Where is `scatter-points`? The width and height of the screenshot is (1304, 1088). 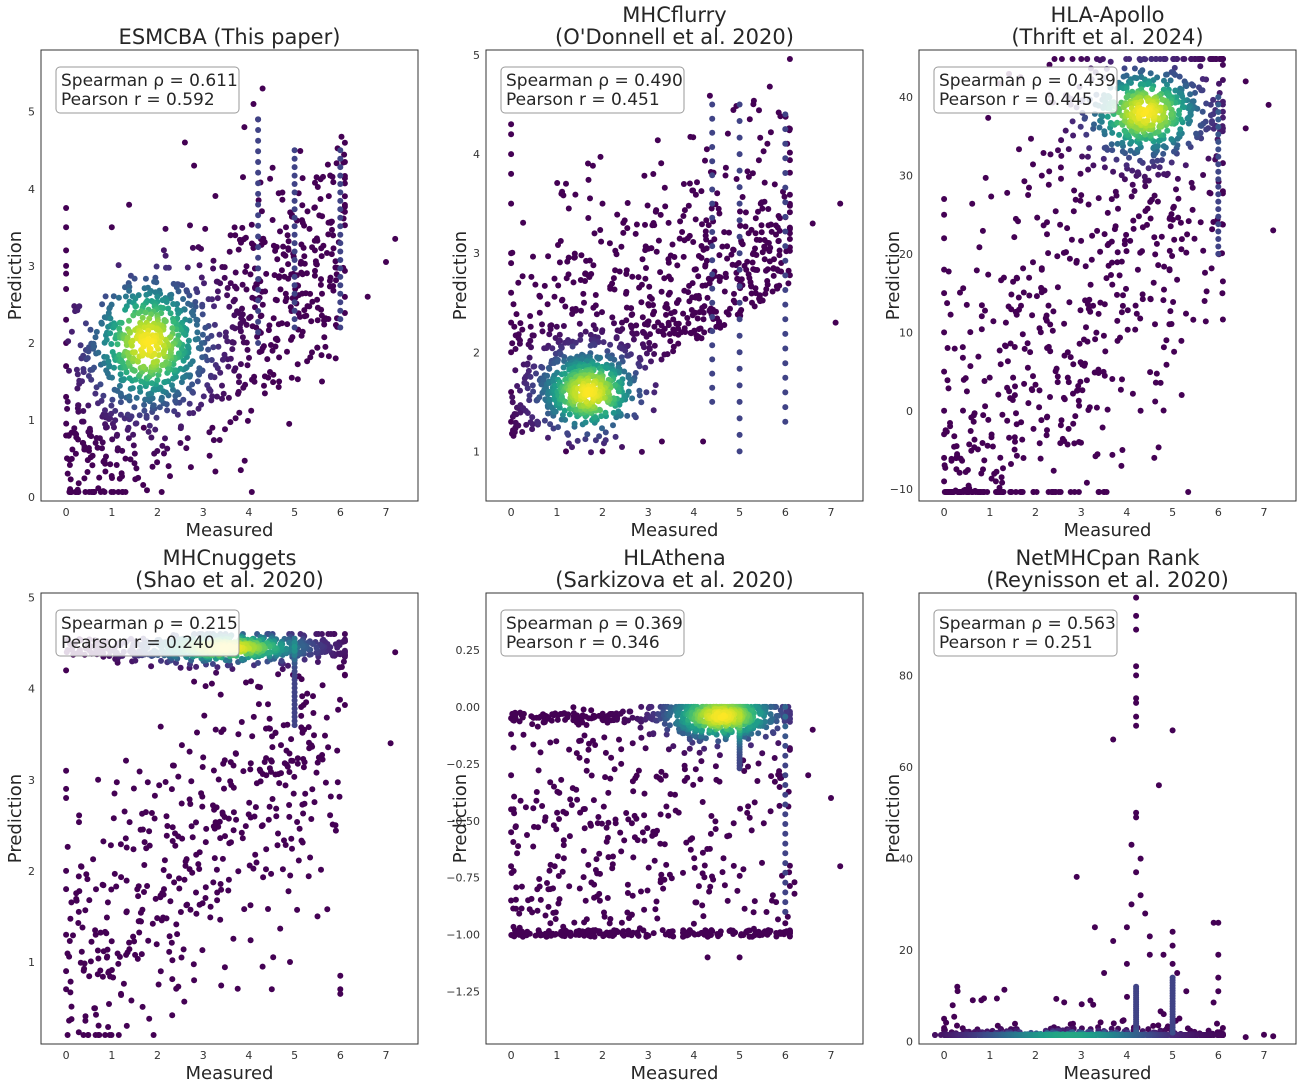 scatter-points is located at coordinates (676, 256).